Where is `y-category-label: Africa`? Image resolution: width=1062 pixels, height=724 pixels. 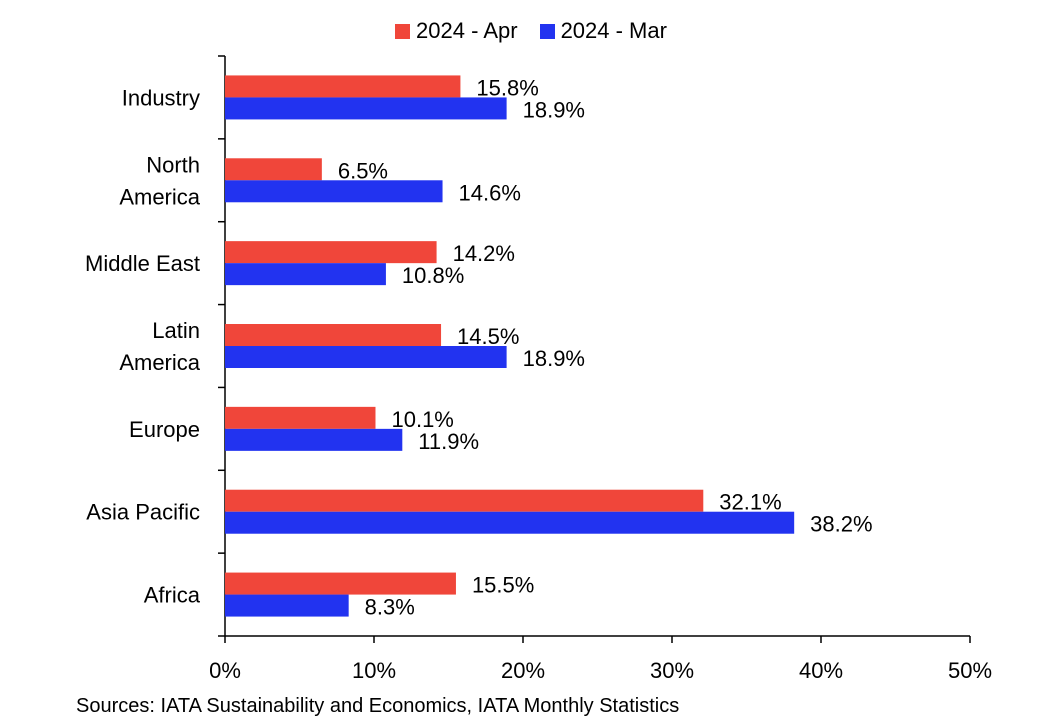
y-category-label: Africa is located at coordinates (172, 595).